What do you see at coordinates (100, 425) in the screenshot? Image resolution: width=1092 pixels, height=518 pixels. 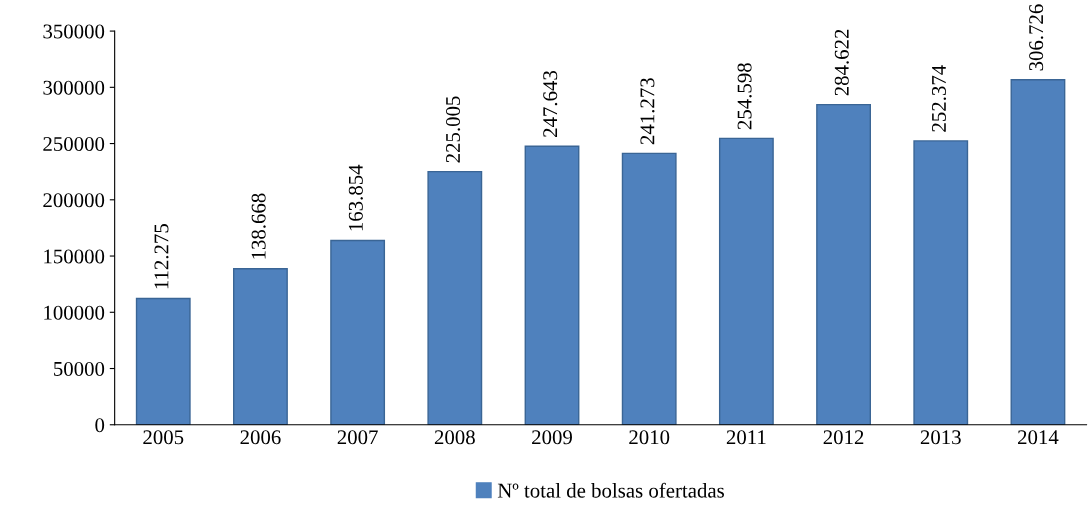 I see `y-tick-label: 0` at bounding box center [100, 425].